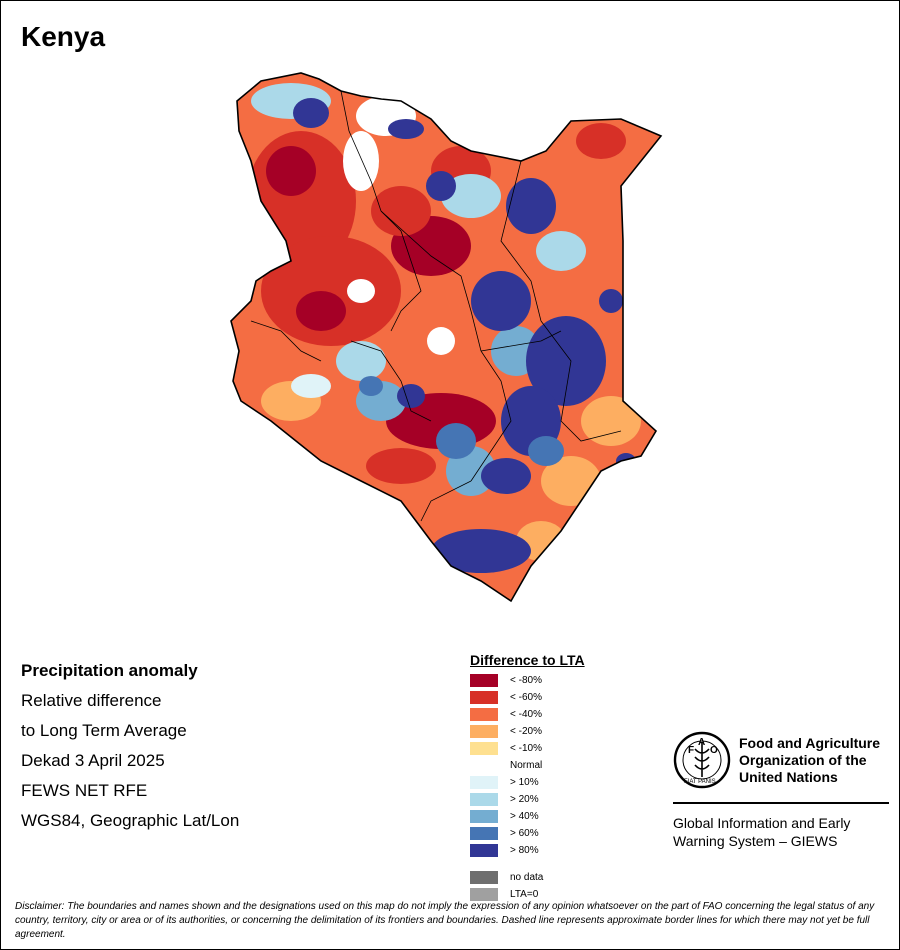 This screenshot has height=950, width=900. What do you see at coordinates (109, 670) in the screenshot?
I see `info-line-0: Precipitation anomaly` at bounding box center [109, 670].